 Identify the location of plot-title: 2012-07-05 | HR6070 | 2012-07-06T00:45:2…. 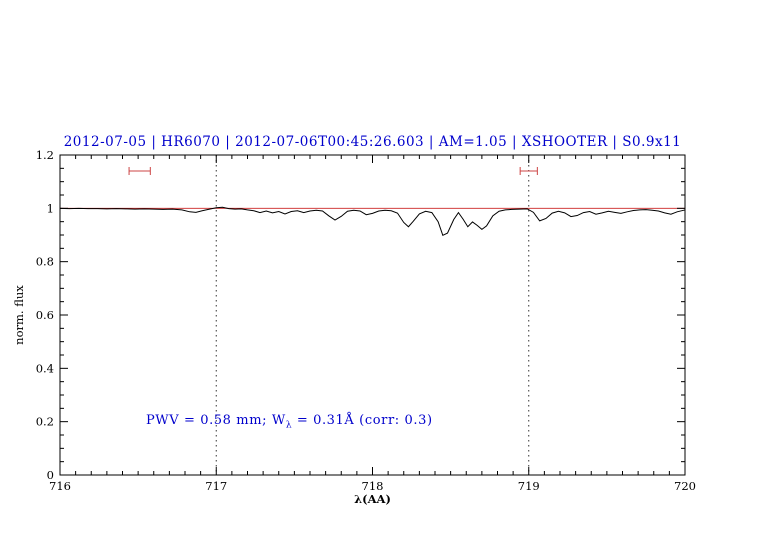
(372, 142).